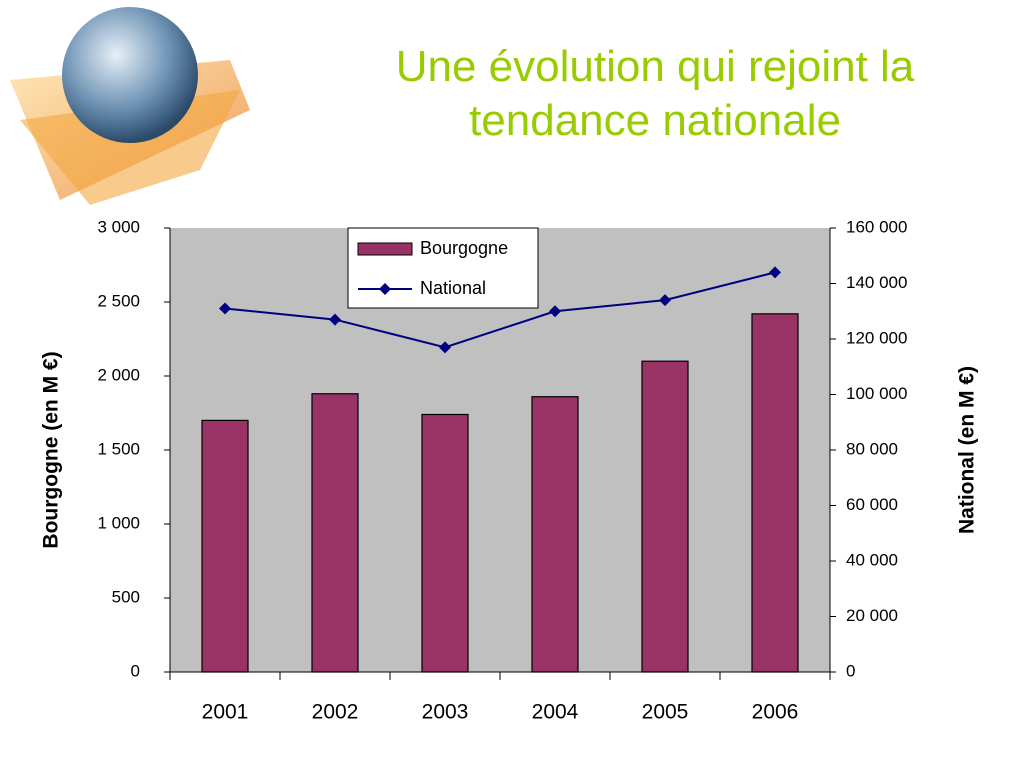 This screenshot has height=768, width=1024. Describe the element at coordinates (126, 596) in the screenshot. I see `y-tick-label: 500` at that location.